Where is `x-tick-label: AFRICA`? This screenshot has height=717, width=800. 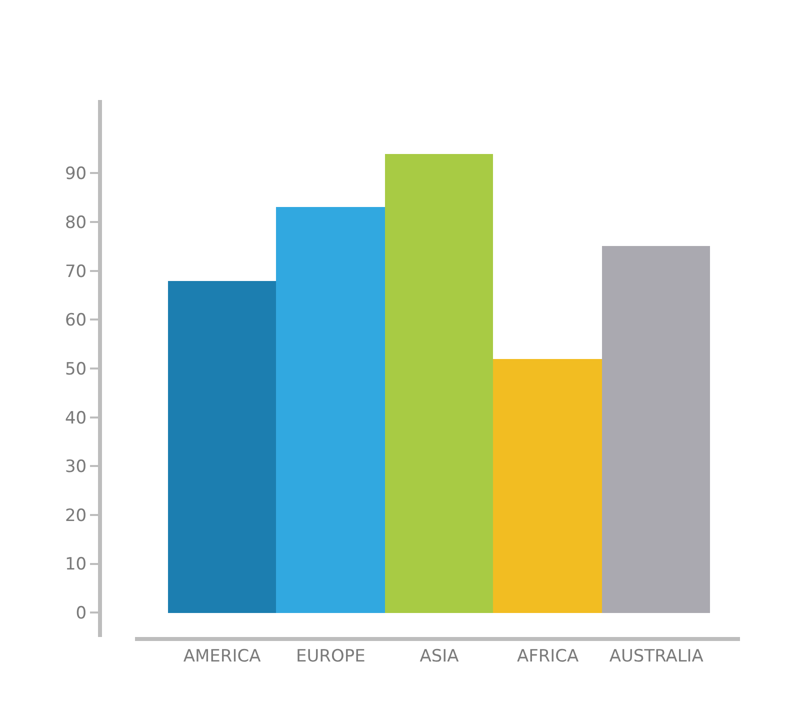
x-tick-label: AFRICA is located at coordinates (548, 656).